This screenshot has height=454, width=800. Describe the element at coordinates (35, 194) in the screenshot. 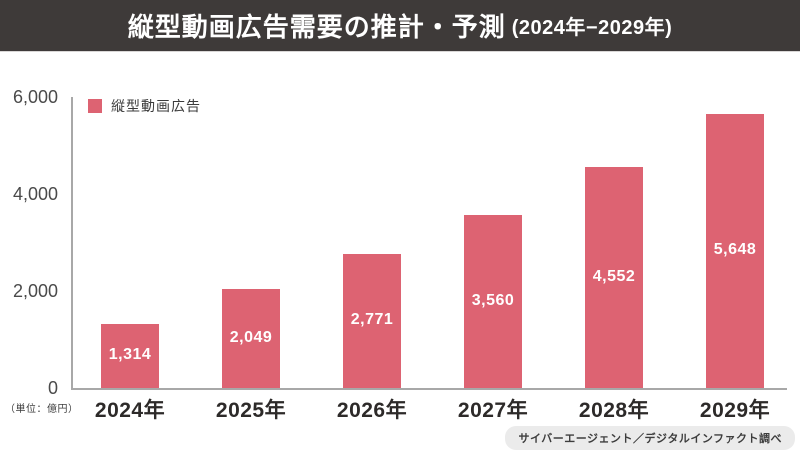

I see `y-axis-tick-label: 4,000` at that location.